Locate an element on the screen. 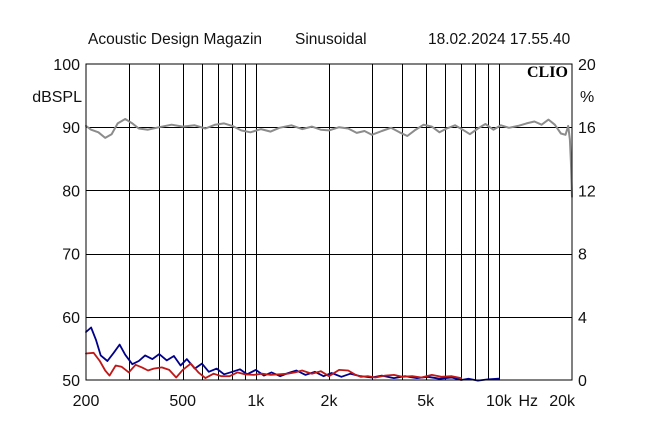 This screenshot has height=430, width=660. x-axis-label: Hz is located at coordinates (528, 401).